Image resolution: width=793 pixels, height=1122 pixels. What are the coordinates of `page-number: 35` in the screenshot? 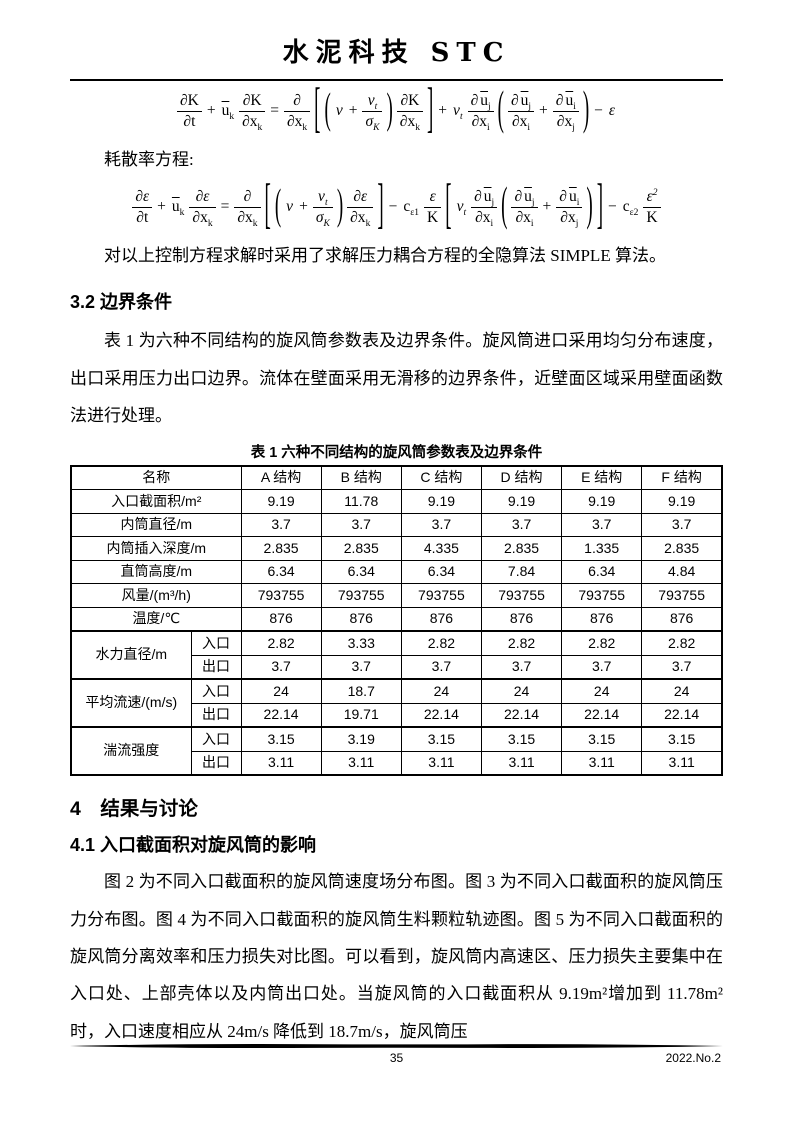 It's located at (396, 1058).